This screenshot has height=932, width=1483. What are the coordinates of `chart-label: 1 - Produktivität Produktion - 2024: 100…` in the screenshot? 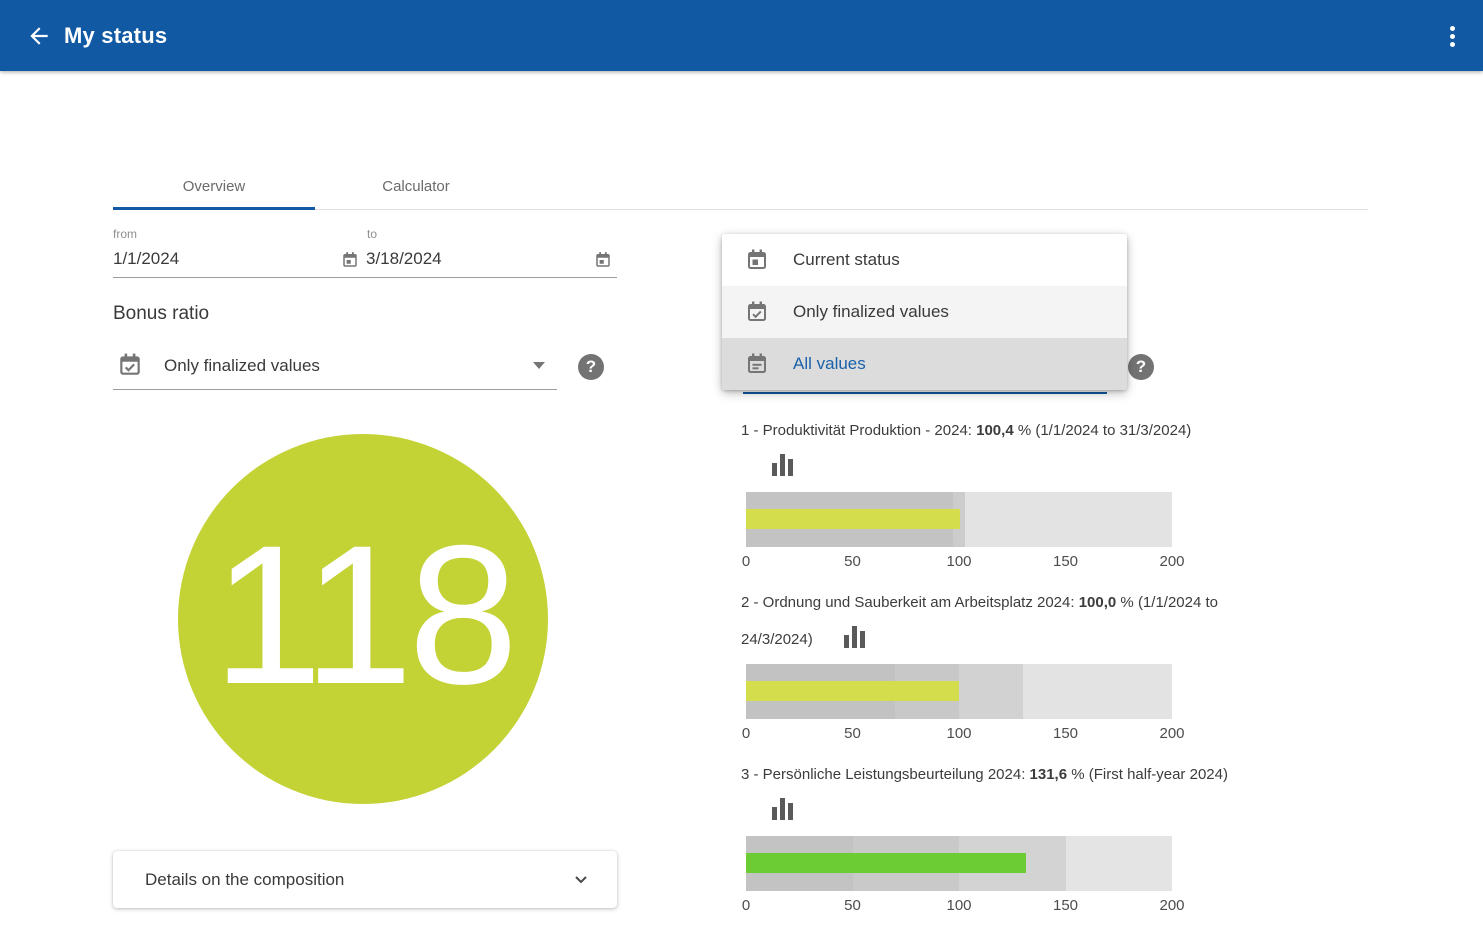 It's located at (982, 449).